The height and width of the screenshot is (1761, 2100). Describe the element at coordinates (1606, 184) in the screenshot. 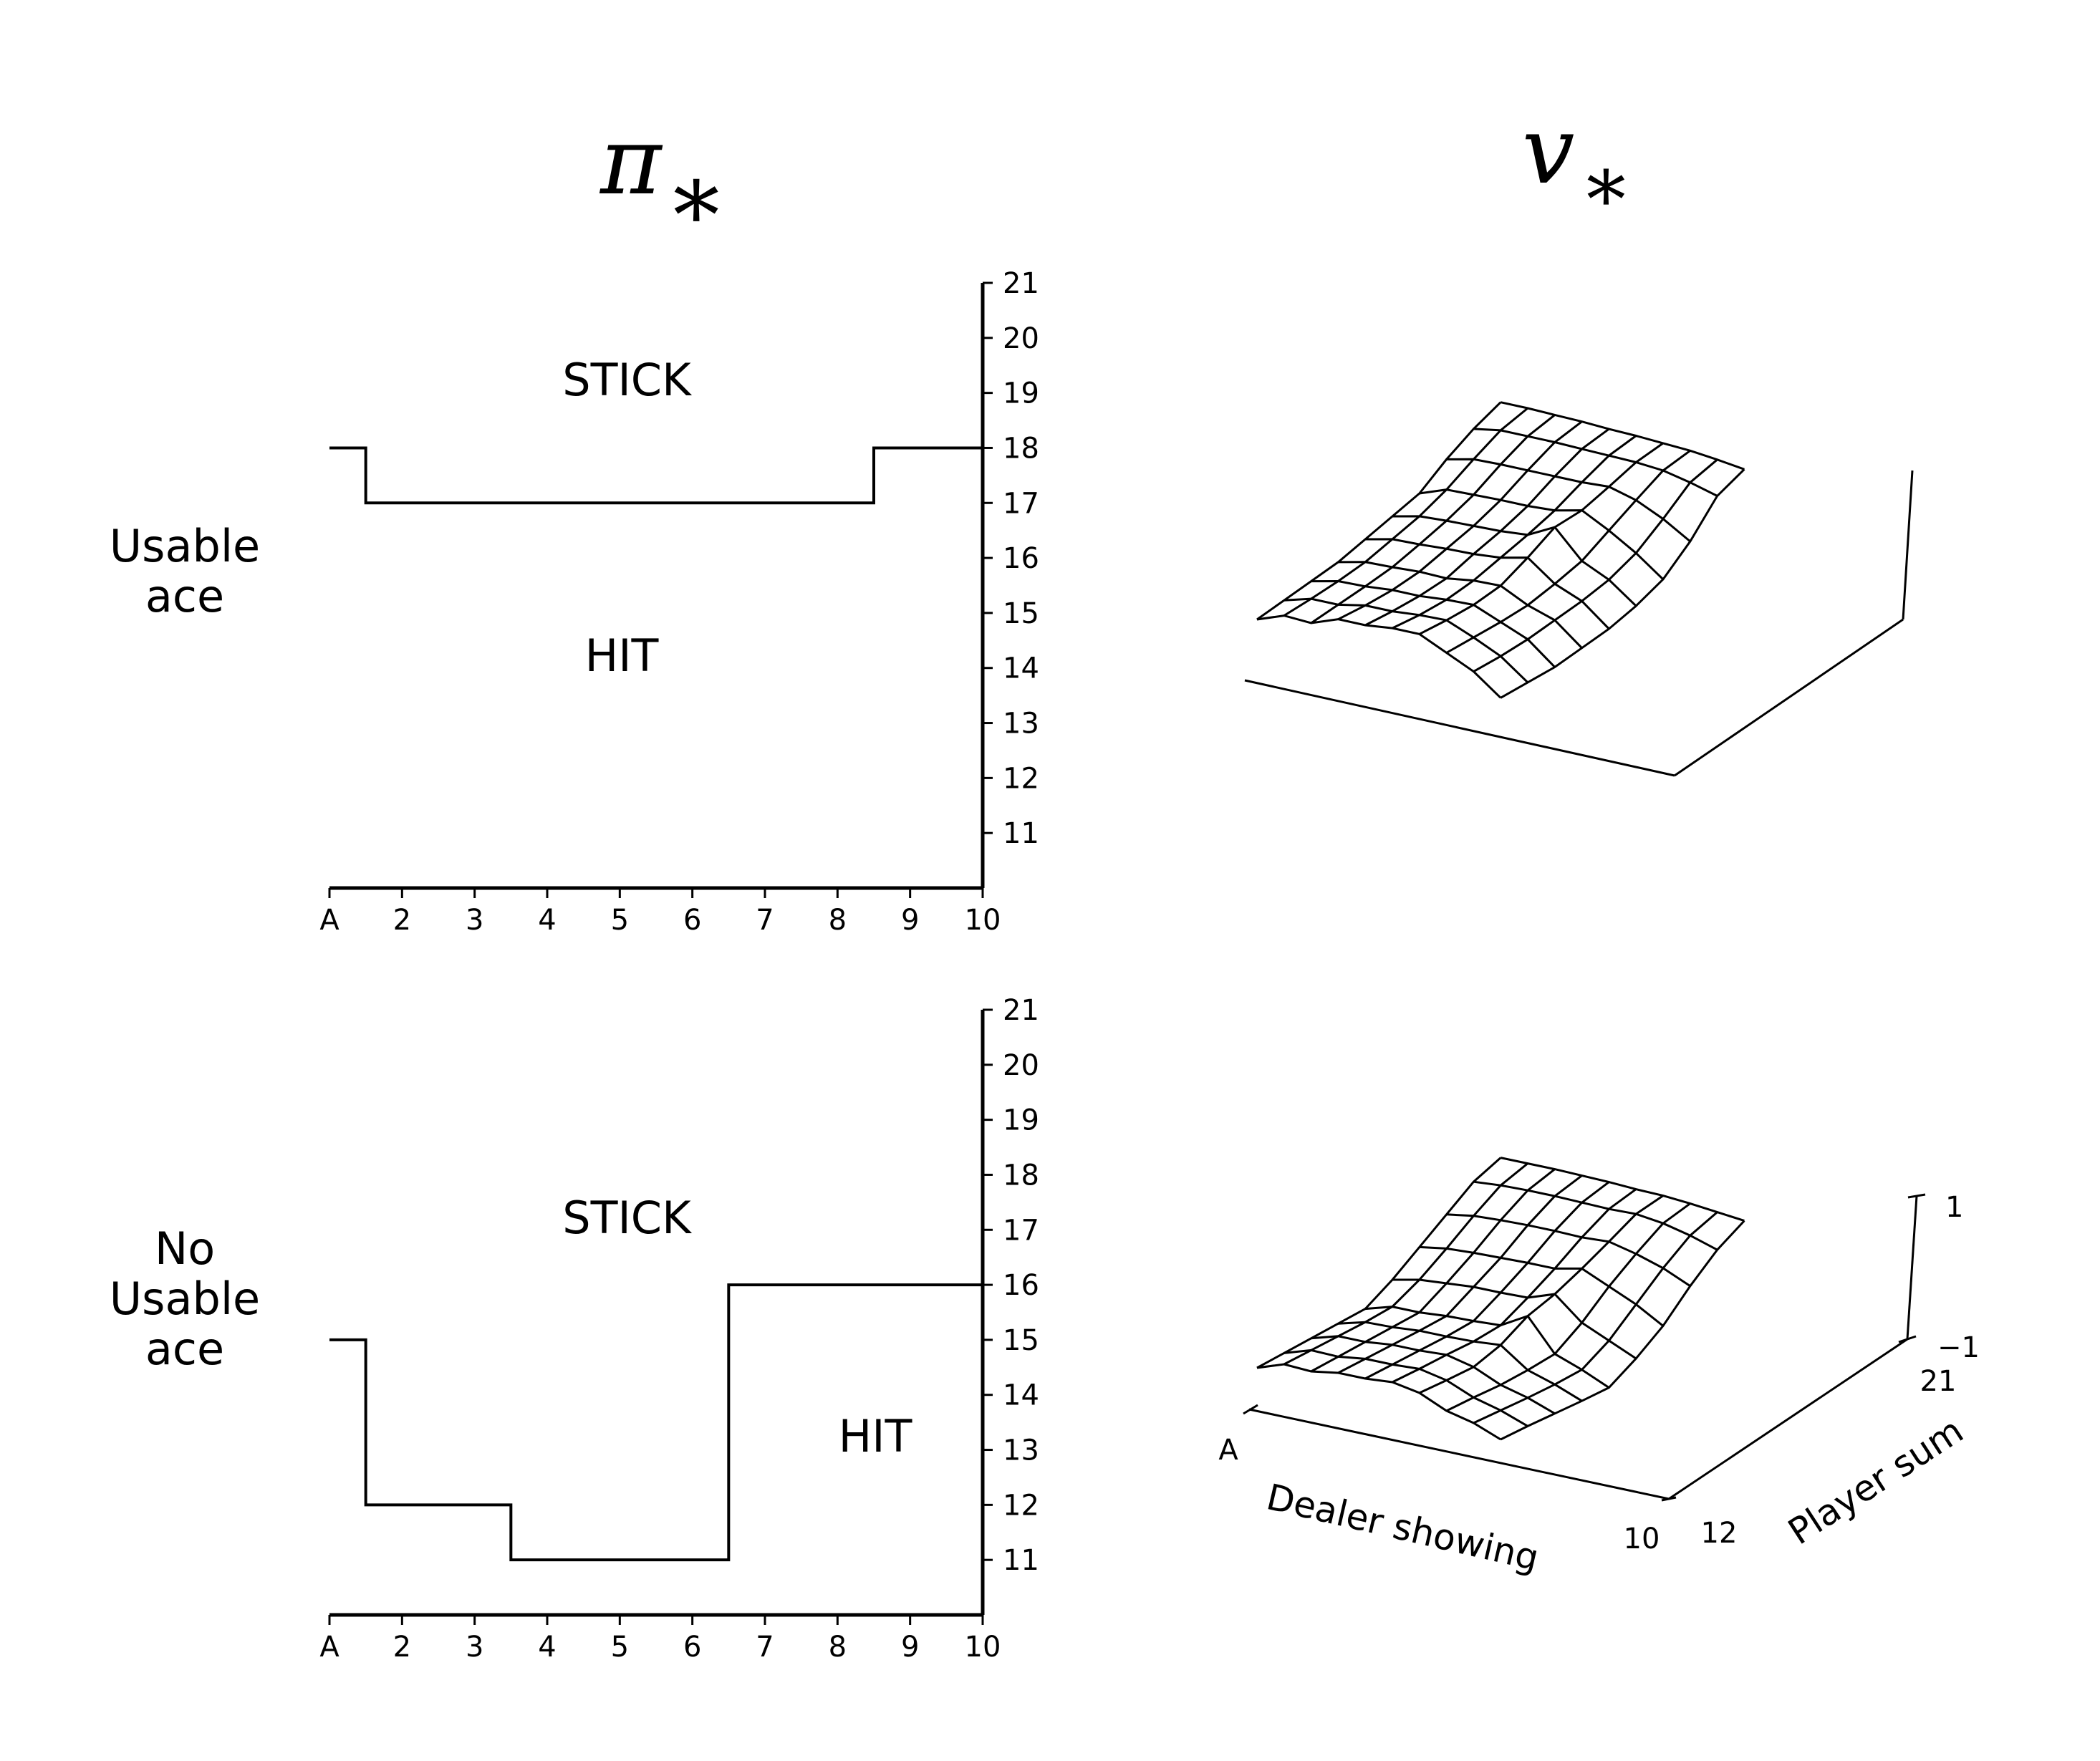

I see `value-title-subscript: ∗` at that location.